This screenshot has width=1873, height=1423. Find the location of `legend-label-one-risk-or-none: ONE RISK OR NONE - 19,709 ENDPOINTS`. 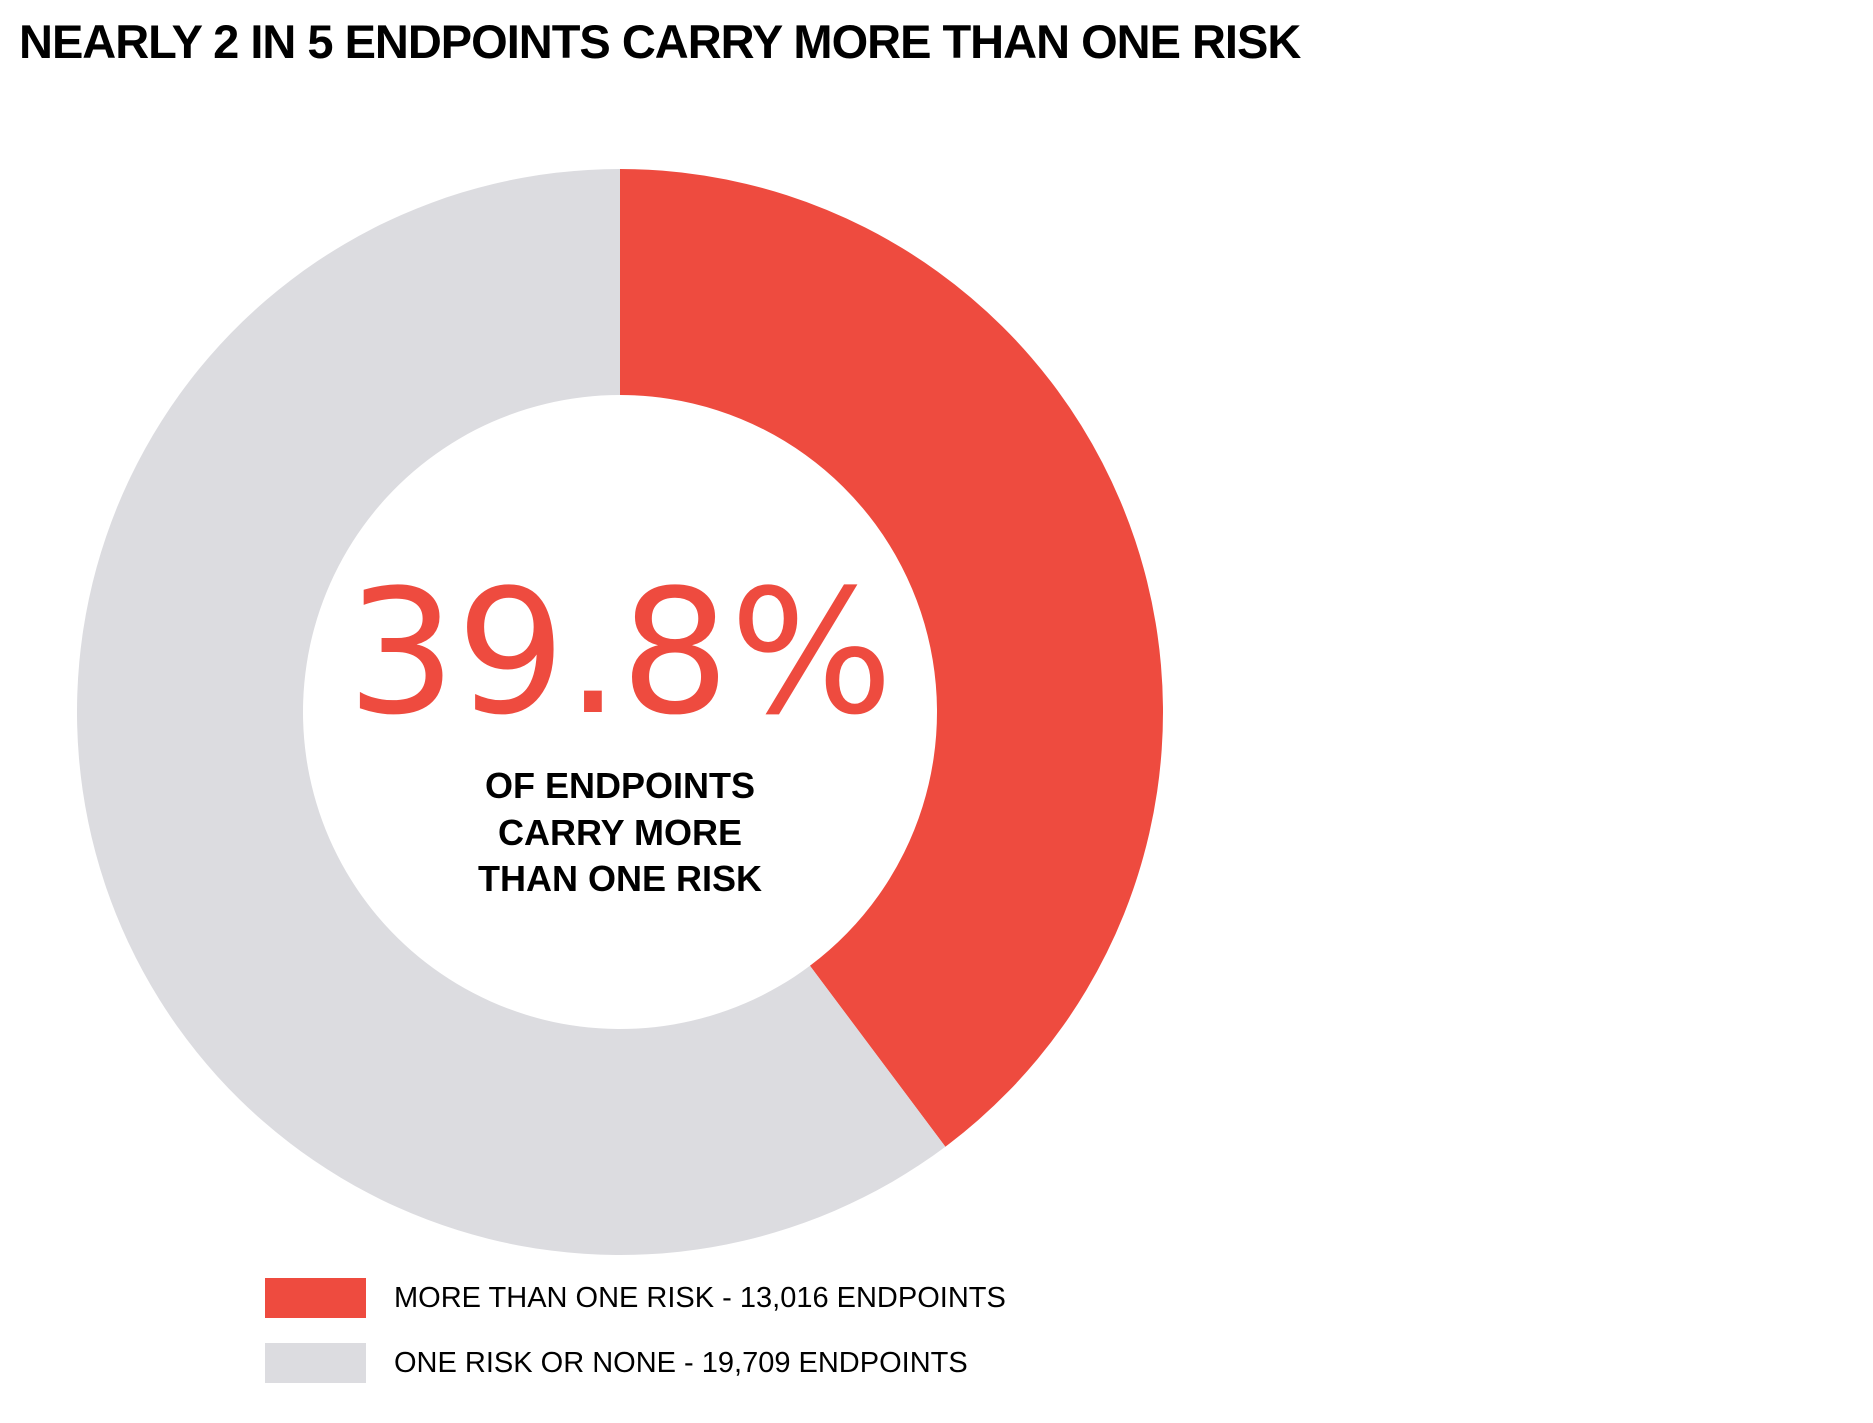

legend-label-one-risk-or-none: ONE RISK OR NONE - 19,709 ENDPOINTS is located at coordinates (681, 1362).